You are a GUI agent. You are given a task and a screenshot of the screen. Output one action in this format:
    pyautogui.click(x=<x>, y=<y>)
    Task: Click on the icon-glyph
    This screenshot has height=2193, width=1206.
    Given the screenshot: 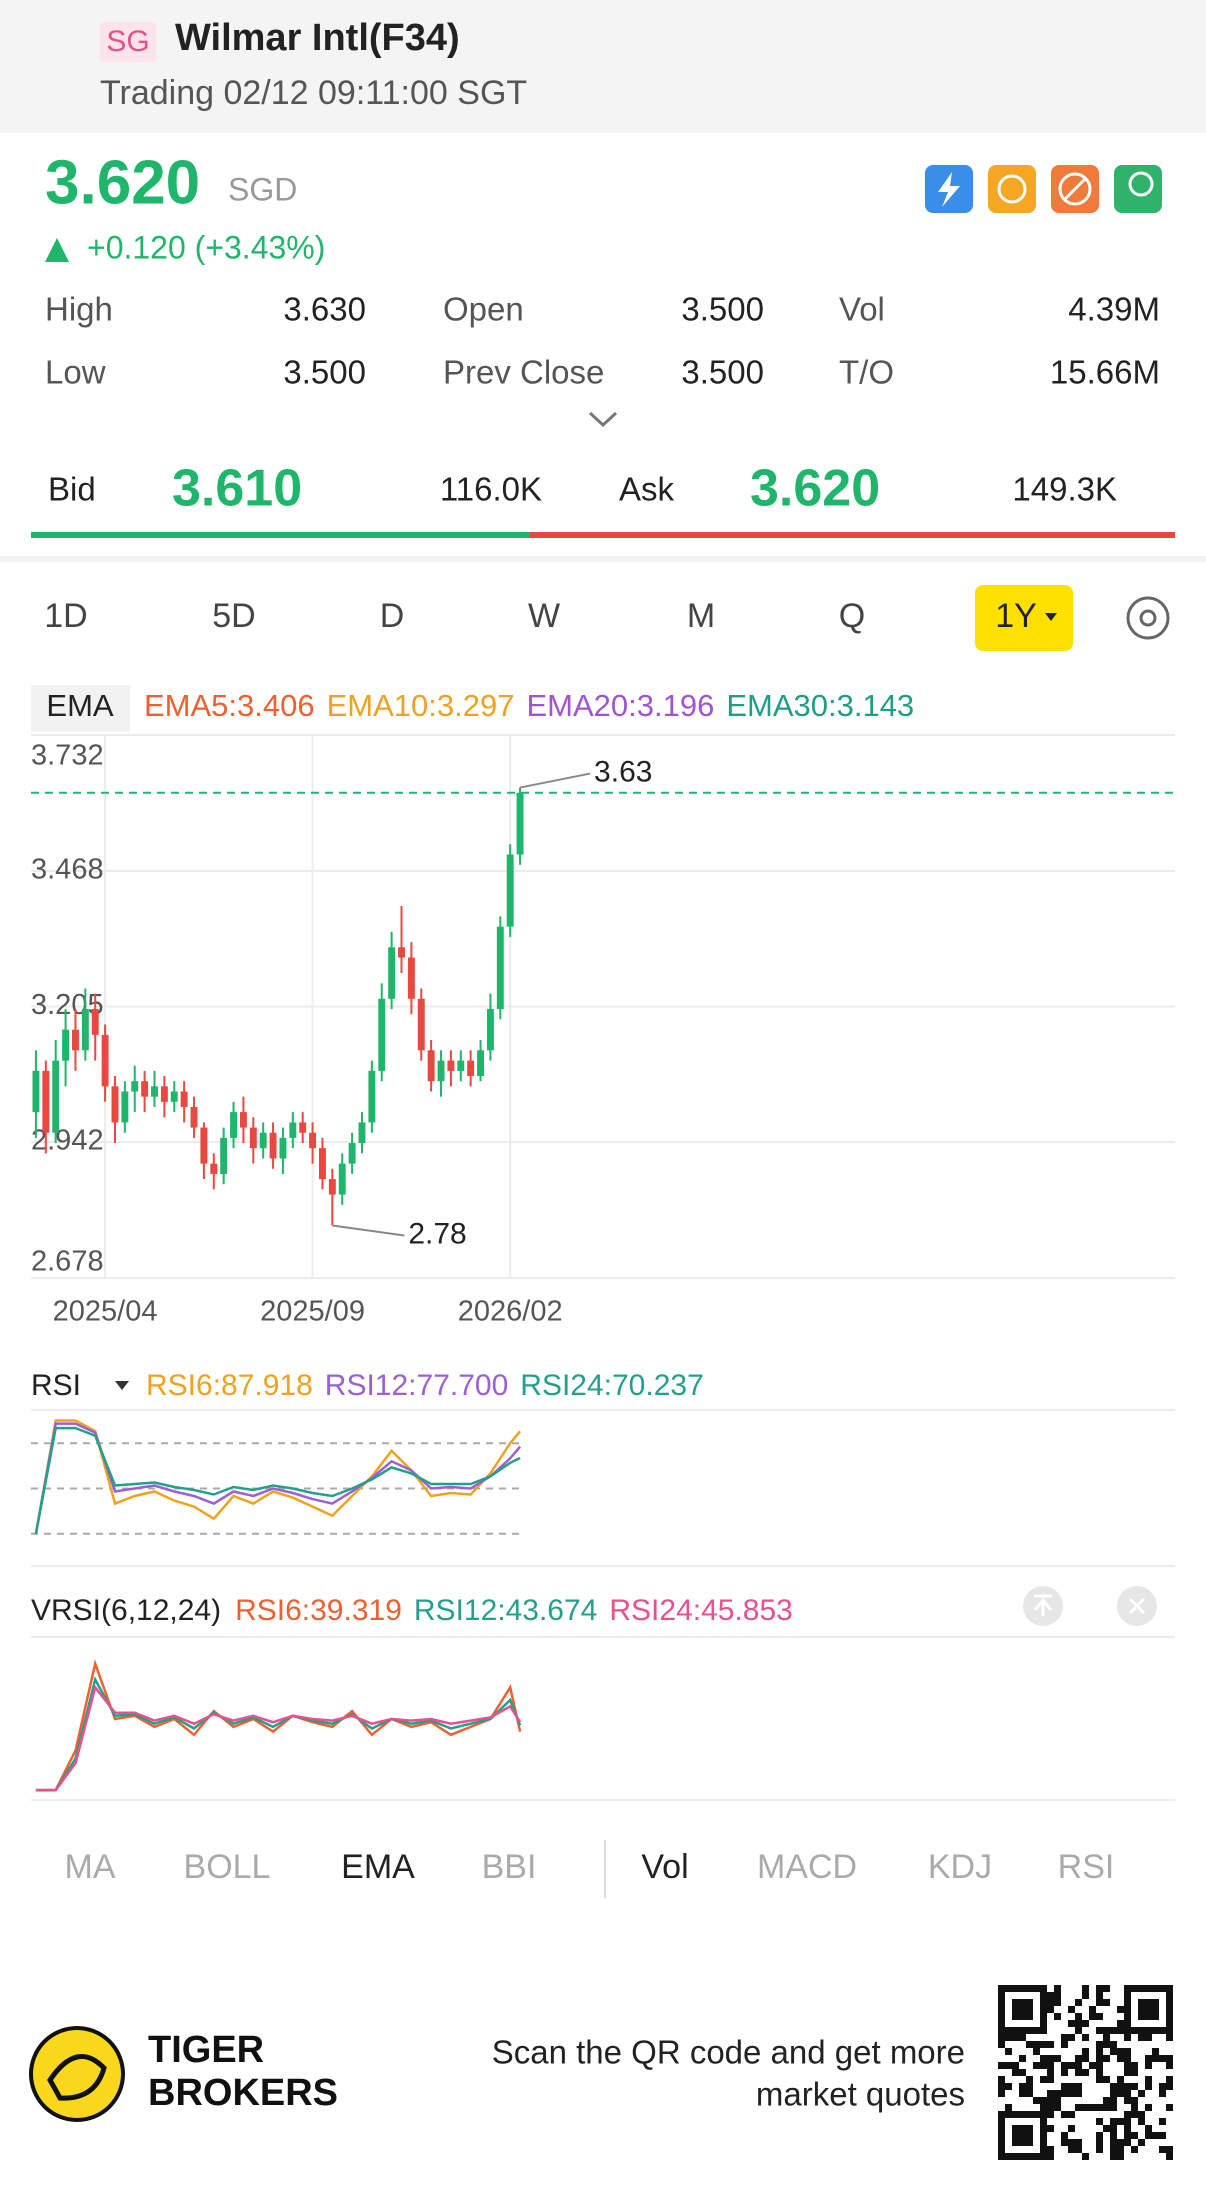 What is the action you would take?
    pyautogui.click(x=1012, y=189)
    